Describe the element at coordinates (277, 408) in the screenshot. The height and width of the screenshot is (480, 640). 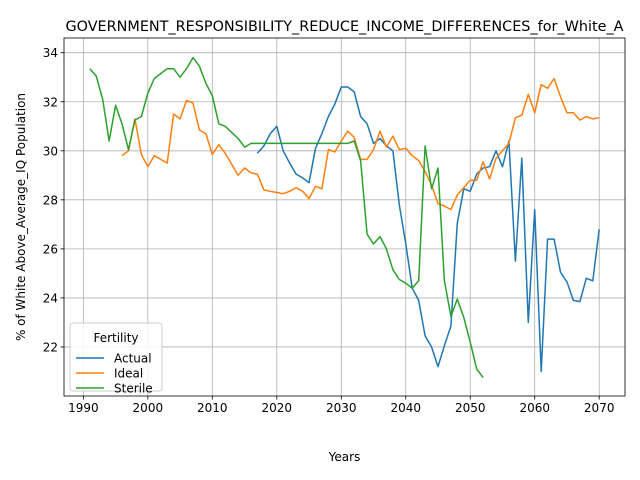
I see `x-tick-label: 2020` at that location.